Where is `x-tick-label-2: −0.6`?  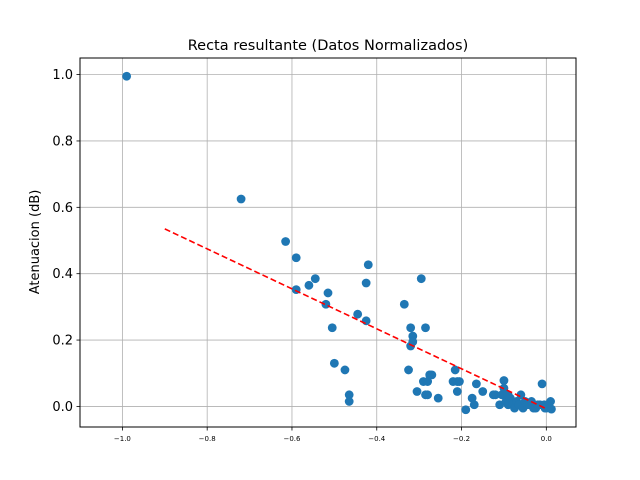 x-tick-label-2: −0.6 is located at coordinates (292, 439).